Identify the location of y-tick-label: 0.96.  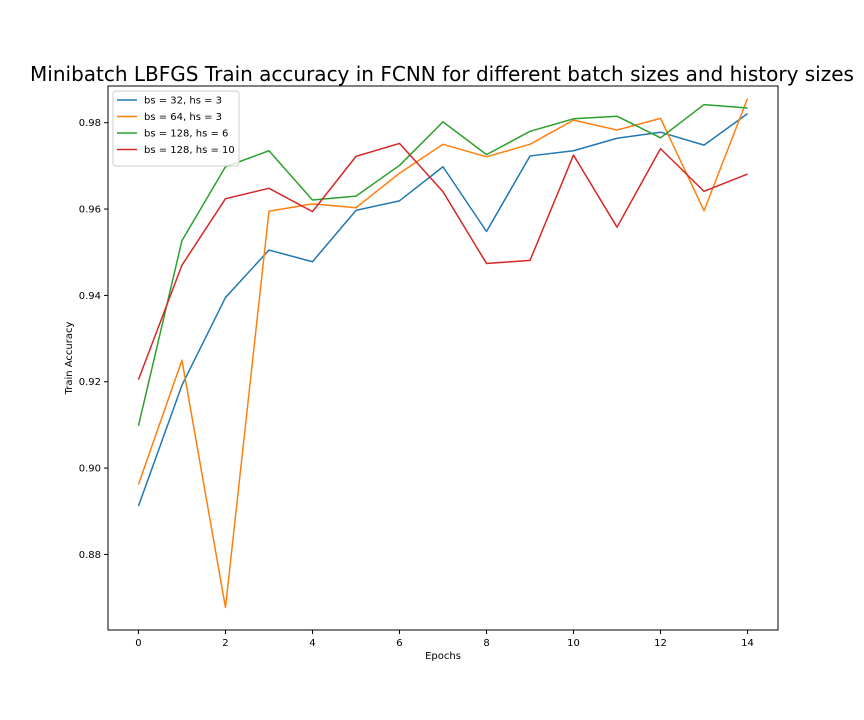
(90, 210).